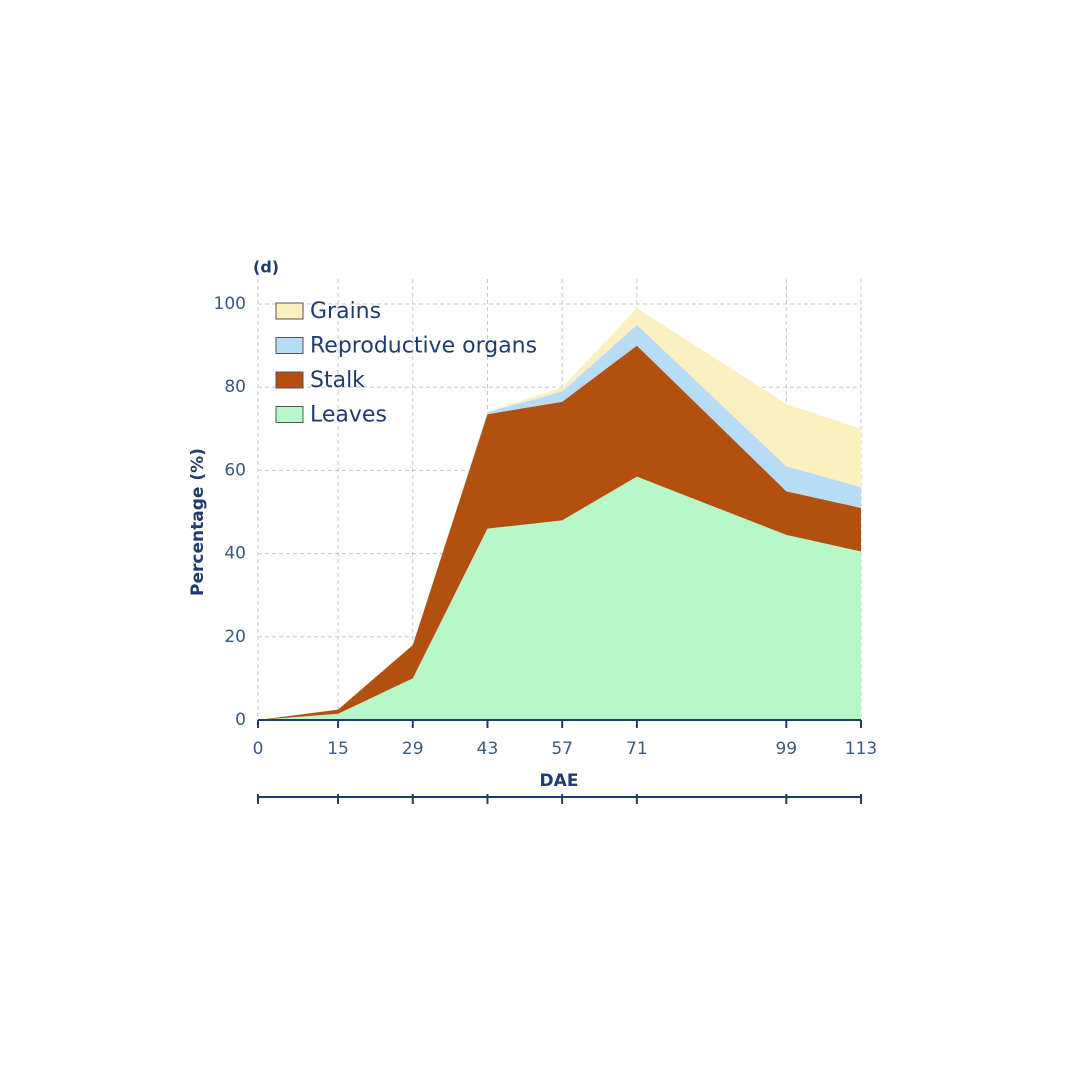 This screenshot has width=1080, height=1080. I want to click on x-tick-label: 113, so click(861, 749).